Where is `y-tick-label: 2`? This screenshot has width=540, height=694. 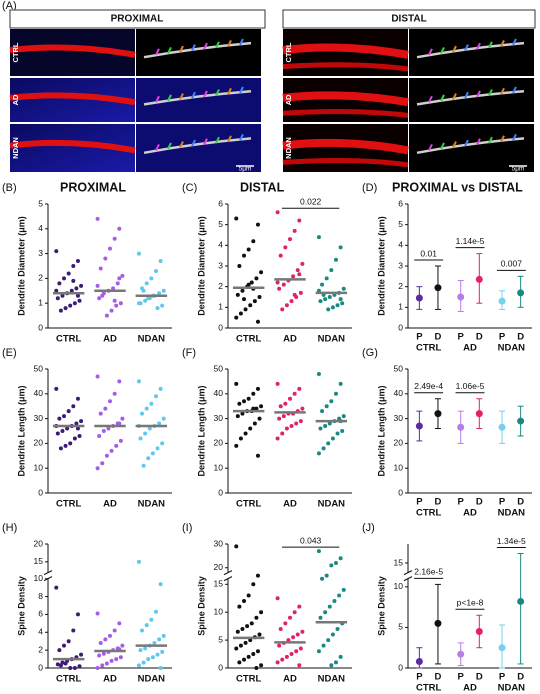 y-tick-label: 2 is located at coordinates (40, 278).